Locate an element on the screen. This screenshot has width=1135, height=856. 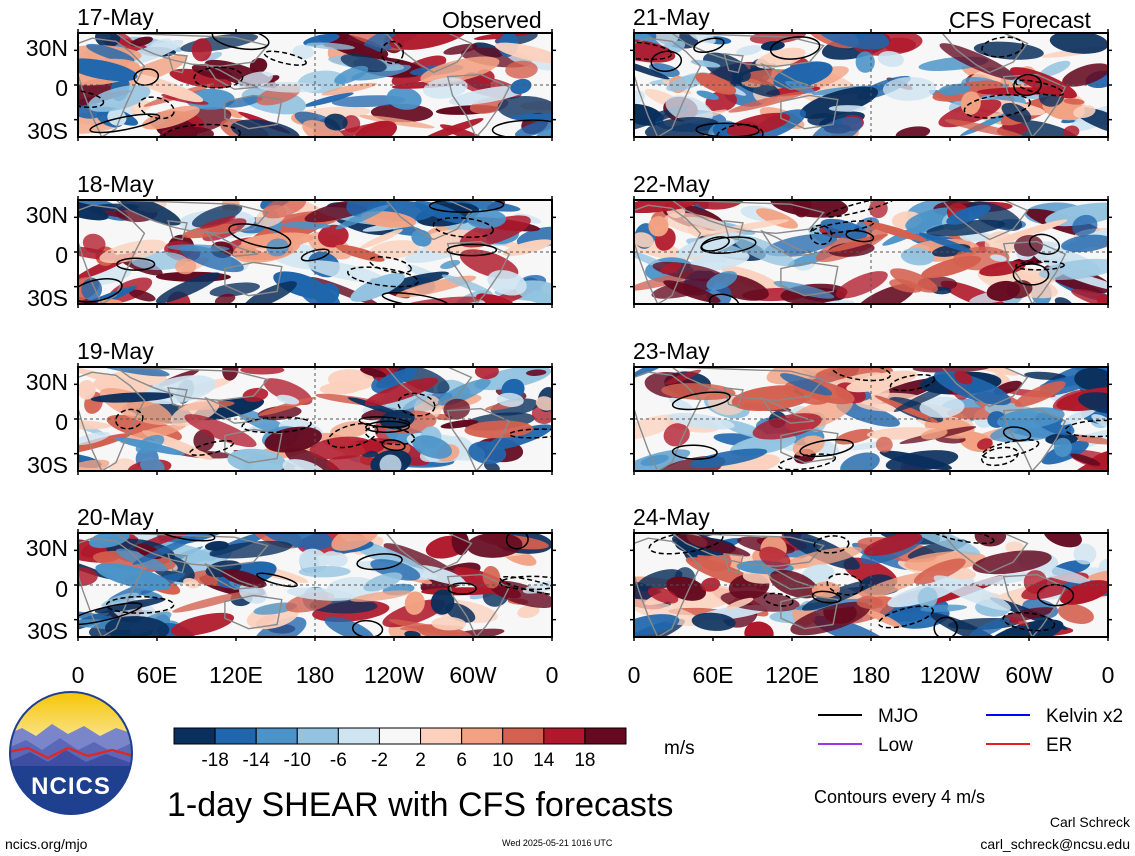
lon-label: 0 is located at coordinates (78, 675).